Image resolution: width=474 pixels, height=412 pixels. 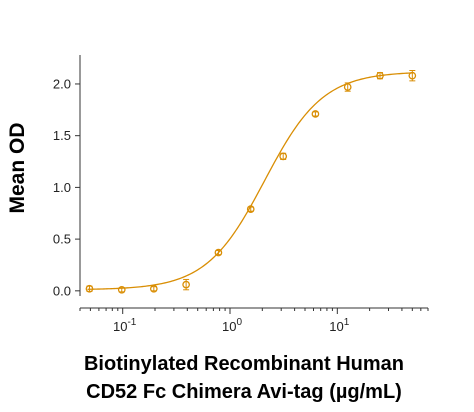 What do you see at coordinates (62, 187) in the screenshot?
I see `y-tick-label: 1.0` at bounding box center [62, 187].